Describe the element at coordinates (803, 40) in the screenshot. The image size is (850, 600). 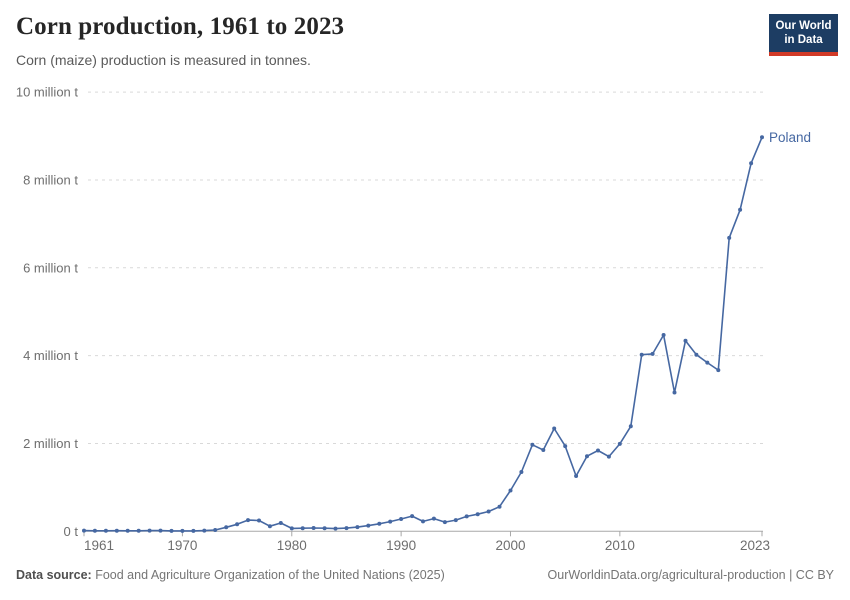
I see `owid-logo-line2: in Data` at that location.